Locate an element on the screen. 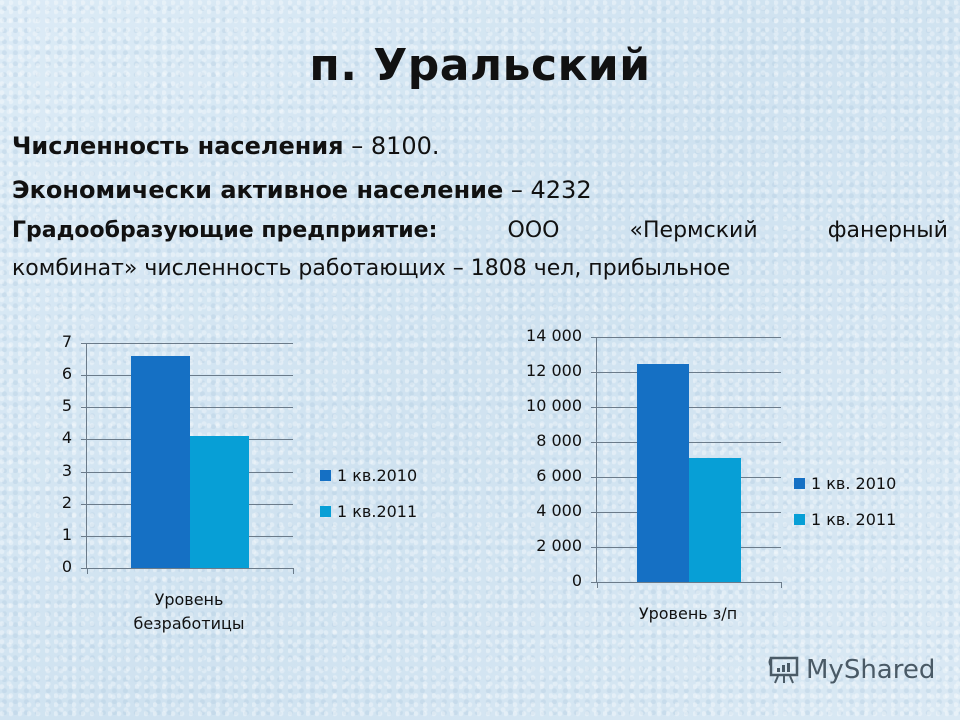 This screenshot has width=960, height=720. y-tick-label: 12 000 is located at coordinates (554, 370).